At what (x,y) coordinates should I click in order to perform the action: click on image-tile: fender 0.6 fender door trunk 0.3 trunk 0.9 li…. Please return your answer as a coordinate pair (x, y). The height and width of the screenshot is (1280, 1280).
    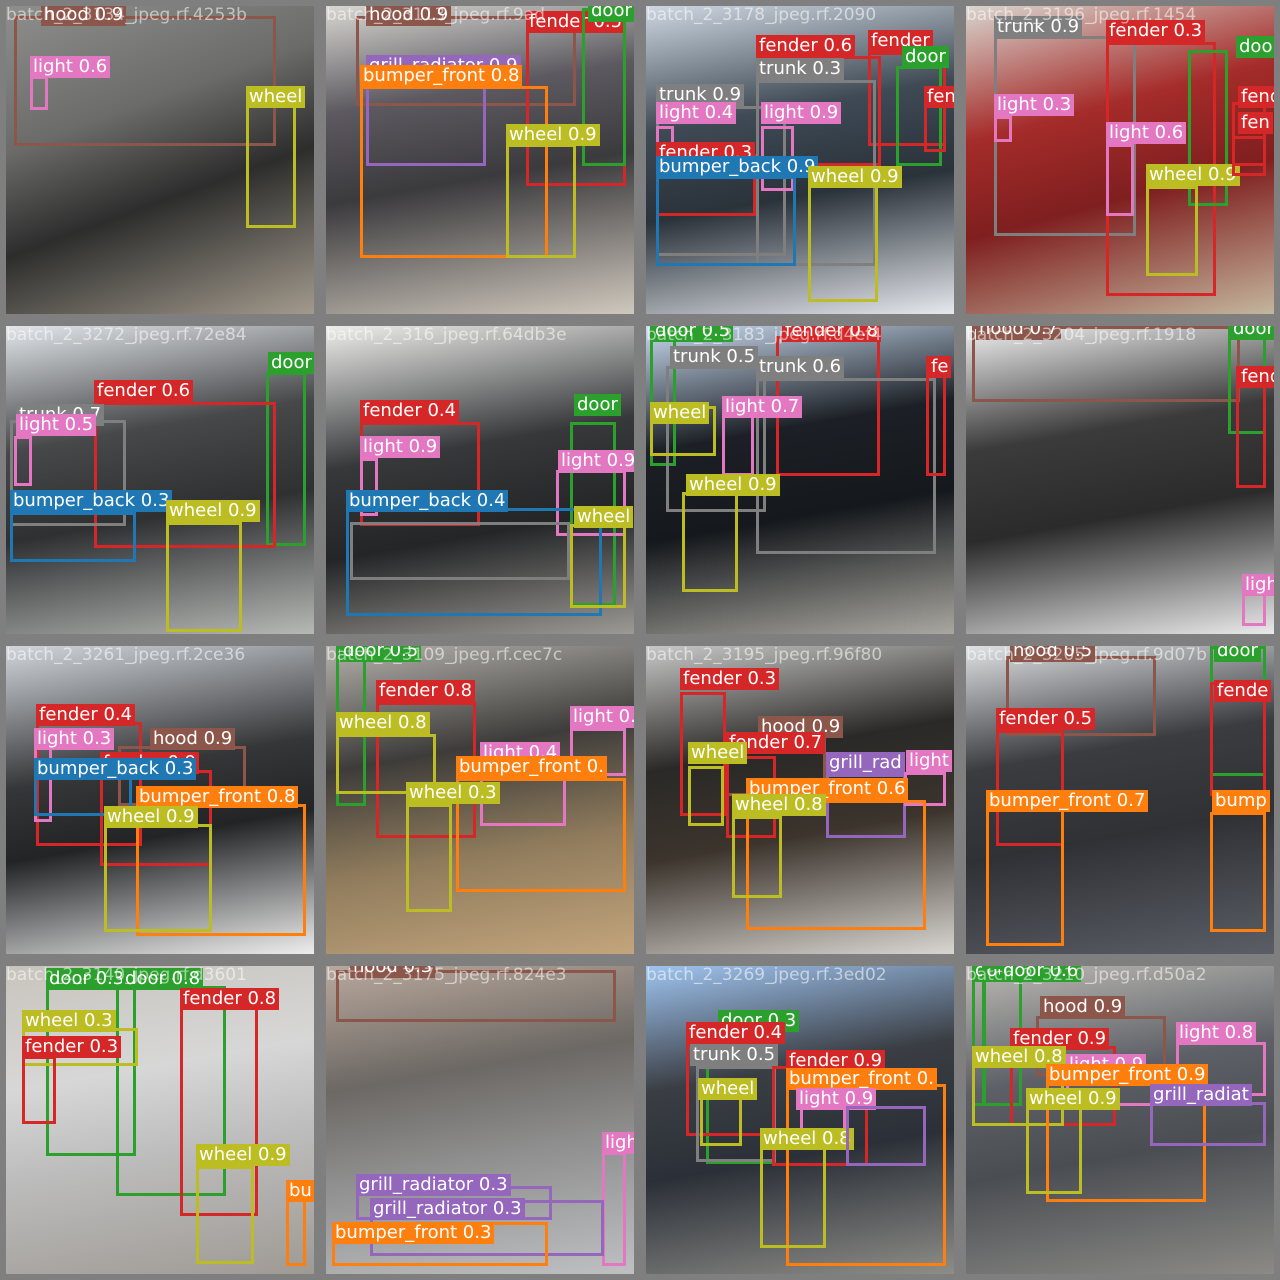
    Looking at the image, I should click on (800, 160).